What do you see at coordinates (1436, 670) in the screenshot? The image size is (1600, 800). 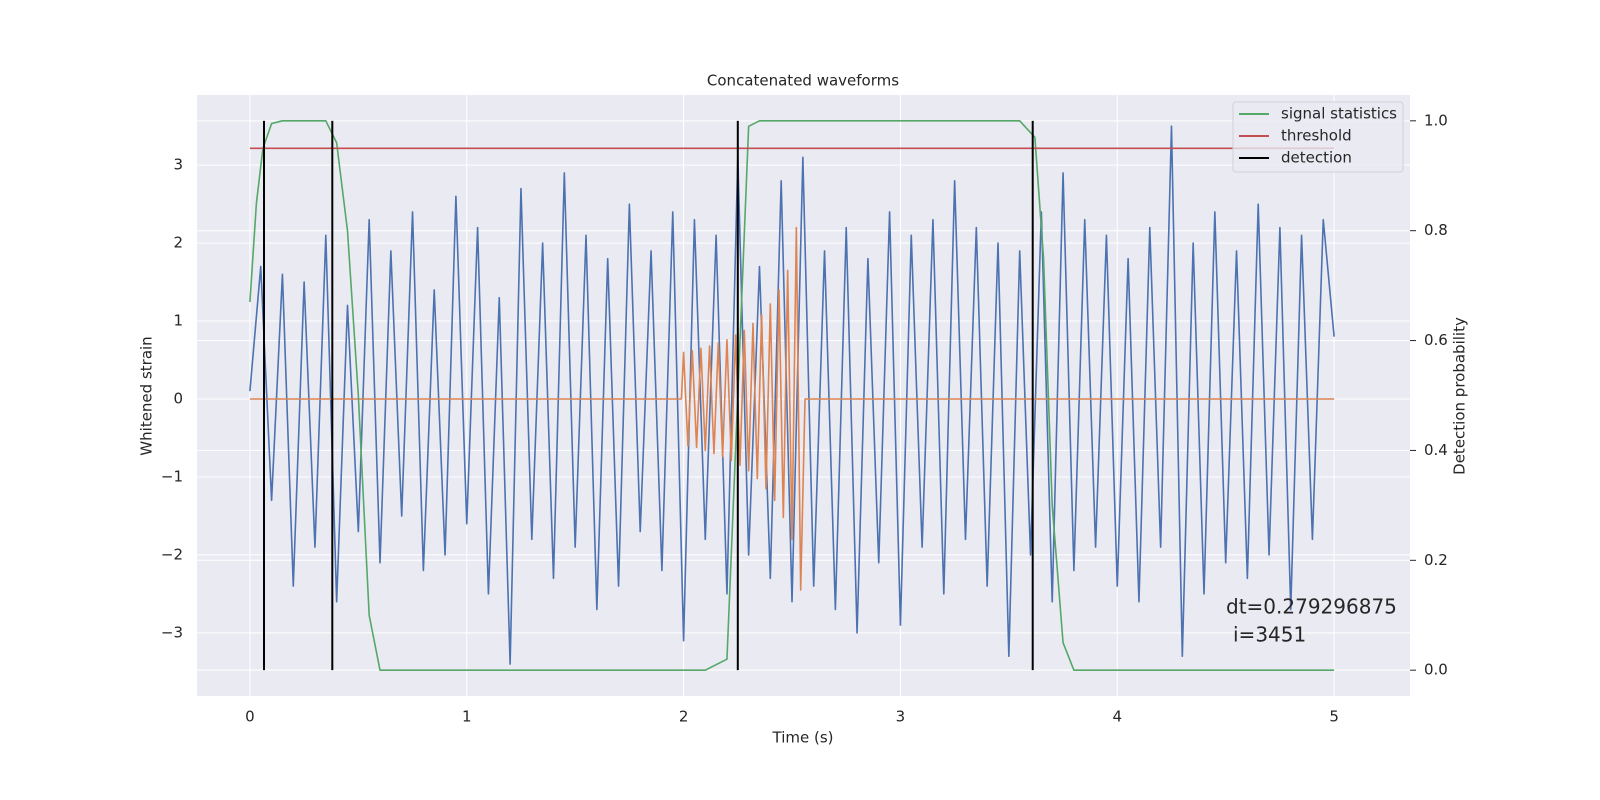 I see `y2-tick-label: 0.0` at bounding box center [1436, 670].